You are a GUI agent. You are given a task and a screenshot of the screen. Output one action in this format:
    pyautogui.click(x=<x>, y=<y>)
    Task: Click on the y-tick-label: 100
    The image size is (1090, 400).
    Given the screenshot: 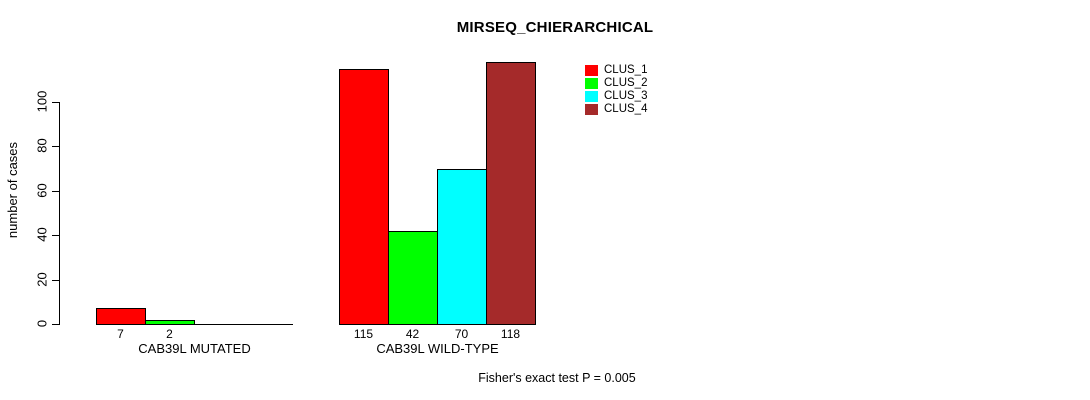 What is the action you would take?
    pyautogui.click(x=42, y=101)
    